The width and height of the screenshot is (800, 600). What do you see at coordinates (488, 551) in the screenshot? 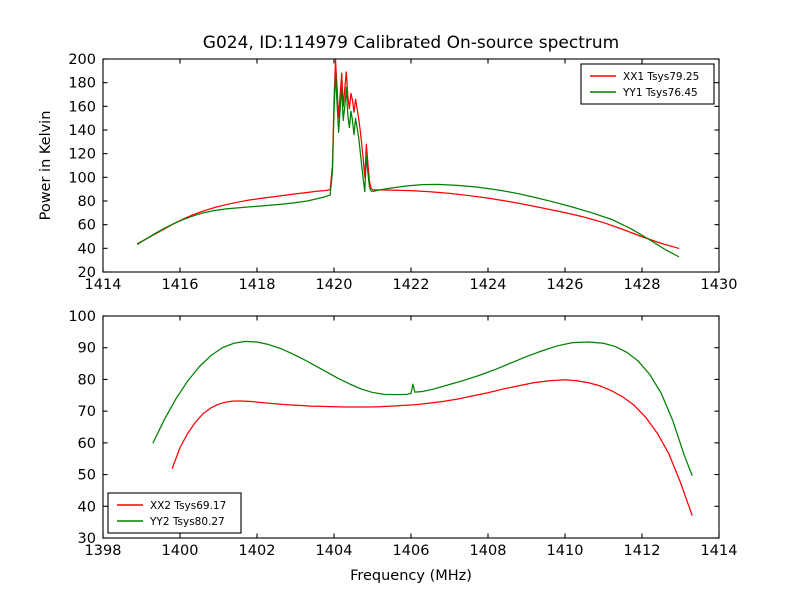
I see `x-tick-label: 1408` at bounding box center [488, 551].